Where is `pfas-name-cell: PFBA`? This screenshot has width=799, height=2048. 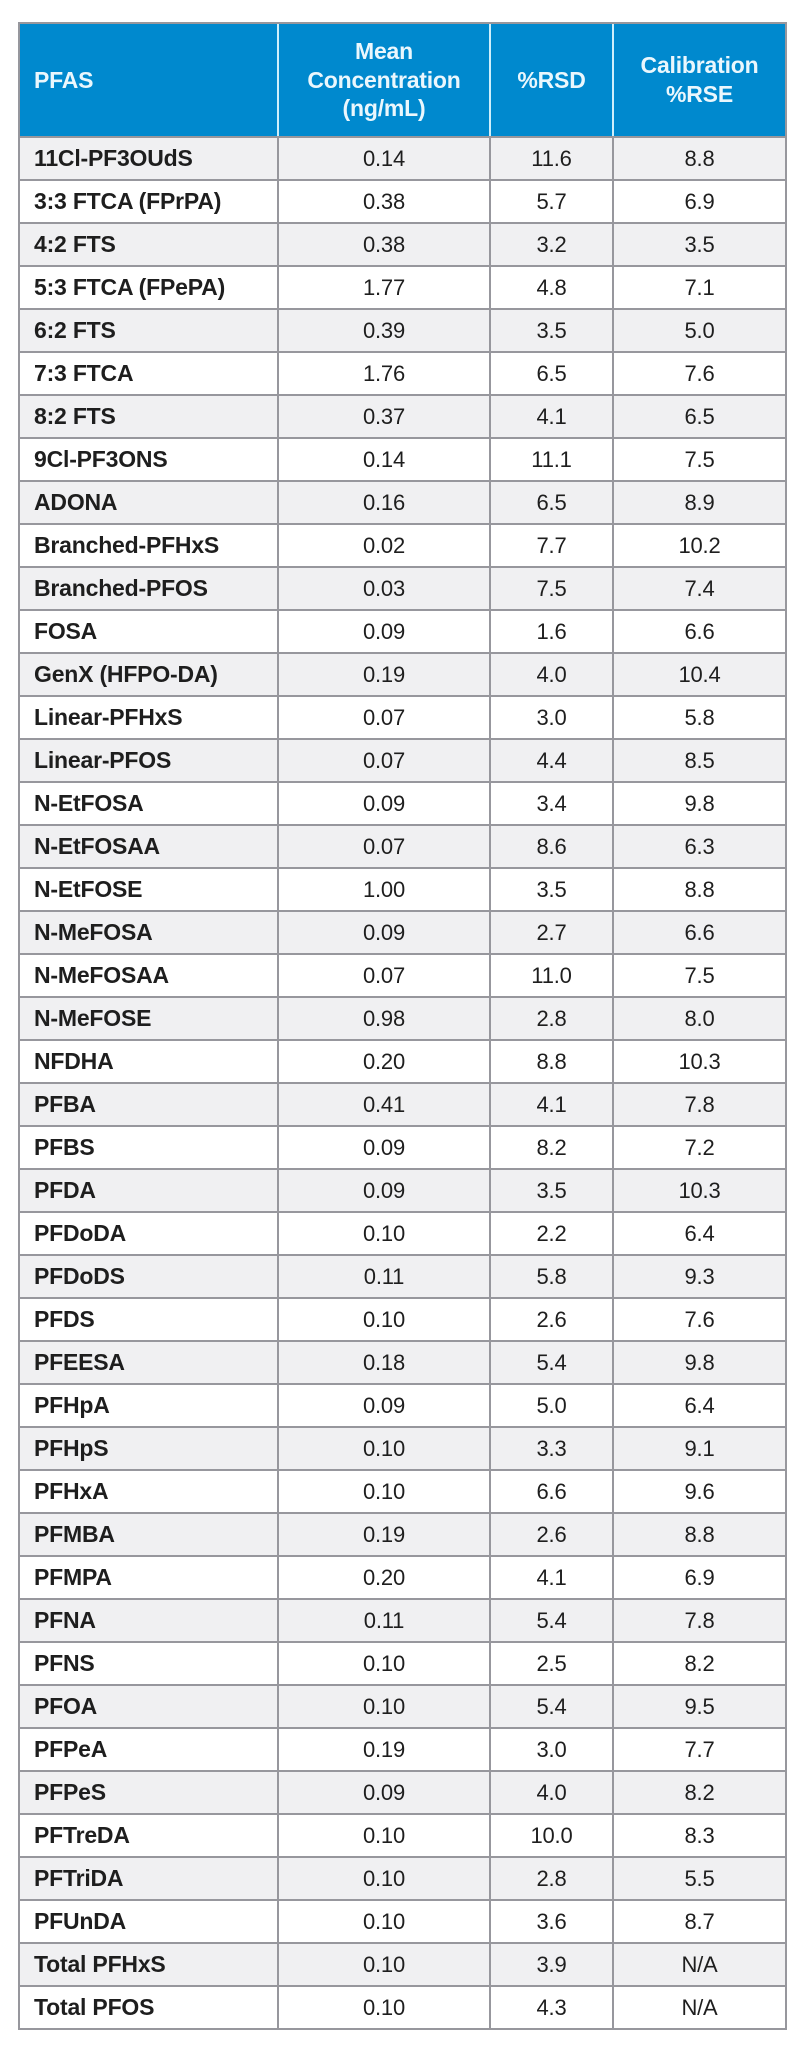
pfas-name-cell: PFBA is located at coordinates (148, 1104).